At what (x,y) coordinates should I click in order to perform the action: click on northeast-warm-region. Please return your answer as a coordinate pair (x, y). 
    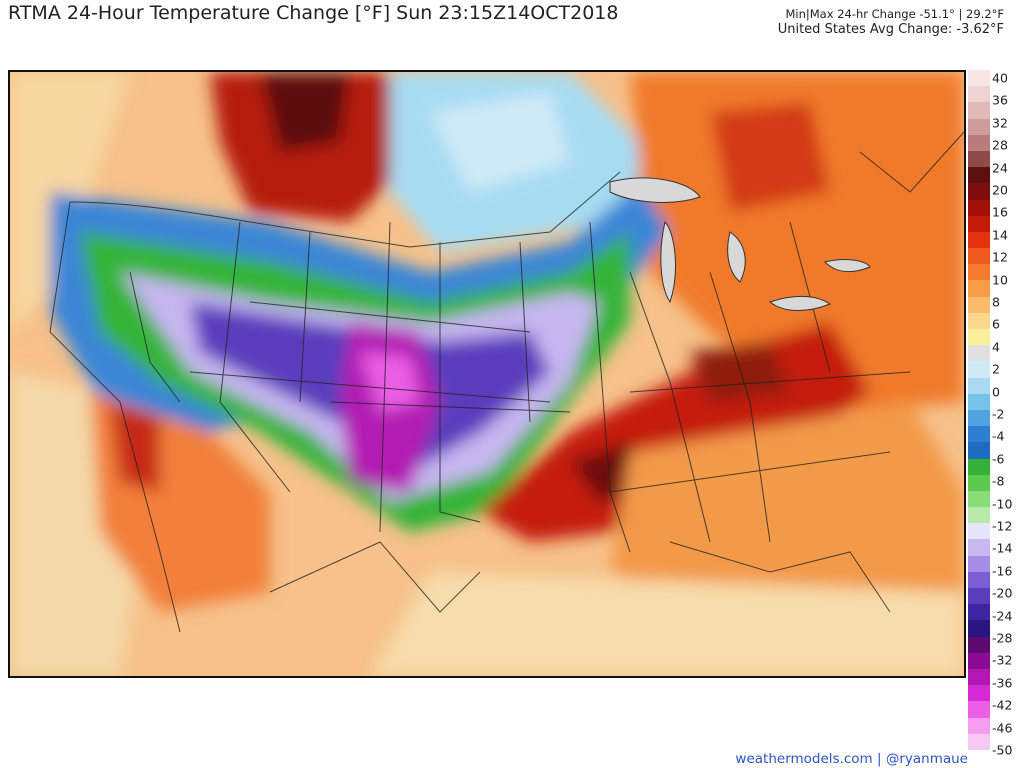
    Looking at the image, I should click on (797, 242).